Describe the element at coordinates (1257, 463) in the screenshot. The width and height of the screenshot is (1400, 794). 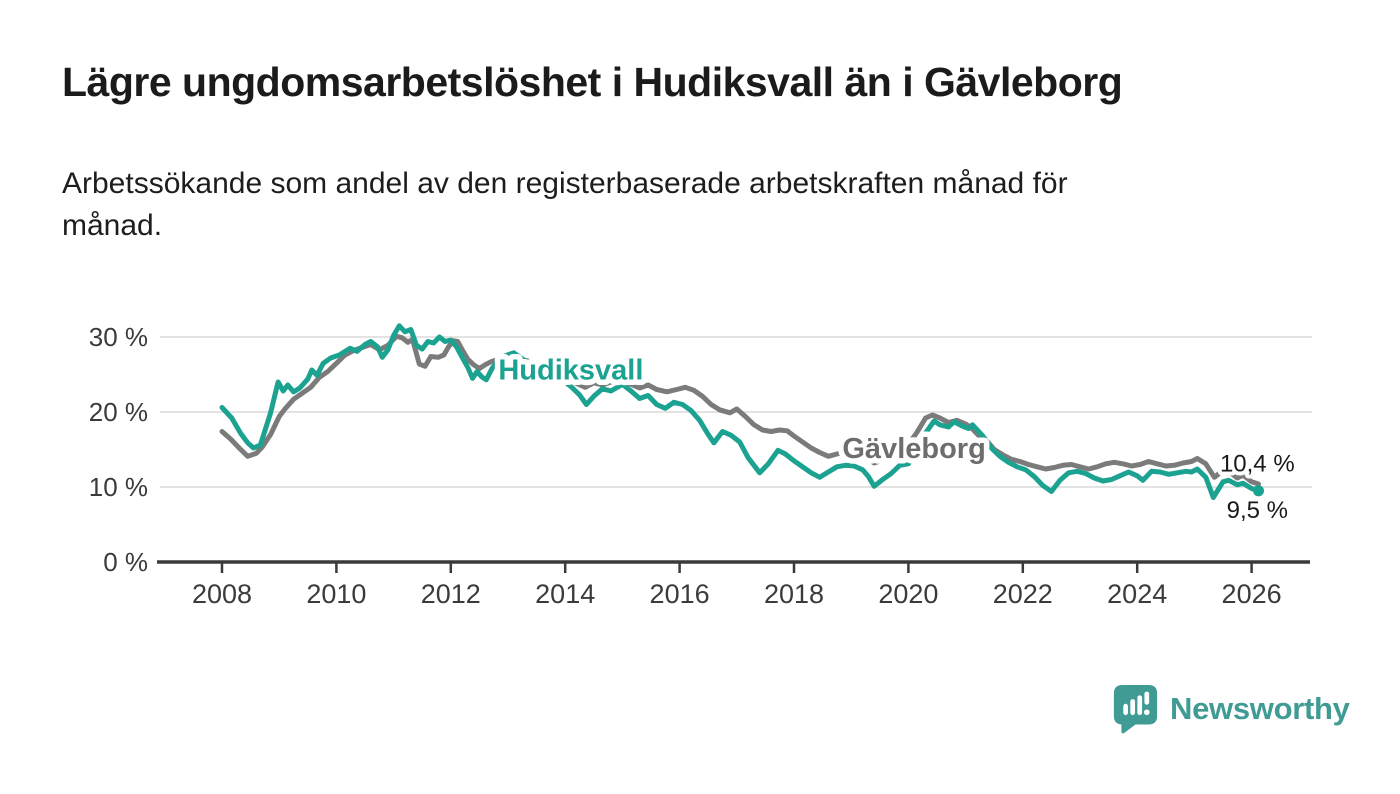
I see `end-value-annotation-0: 10,4 %` at that location.